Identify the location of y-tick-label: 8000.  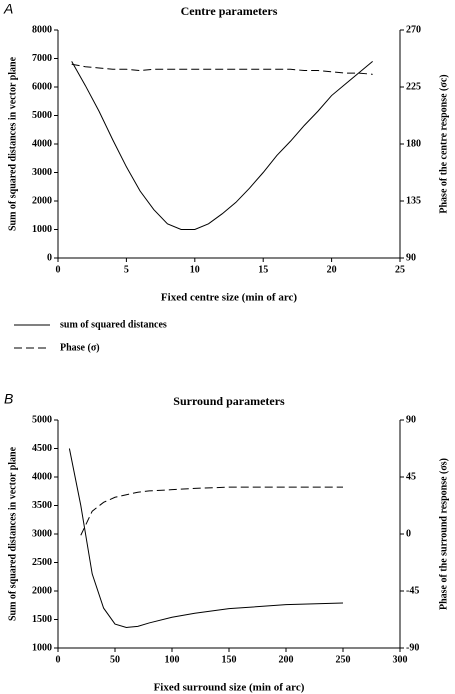
(42, 29).